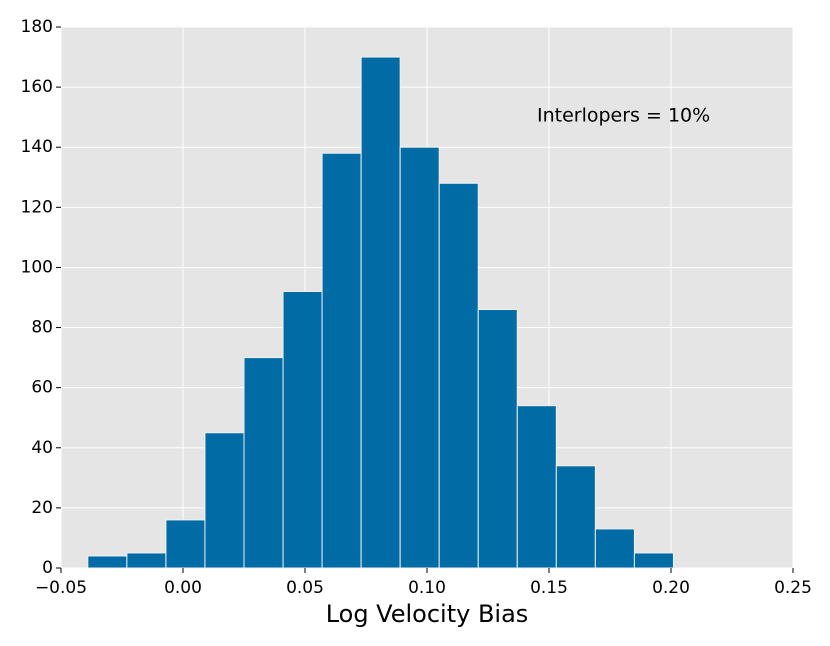  What do you see at coordinates (549, 588) in the screenshot?
I see `x-tick-label: 0.15` at bounding box center [549, 588].